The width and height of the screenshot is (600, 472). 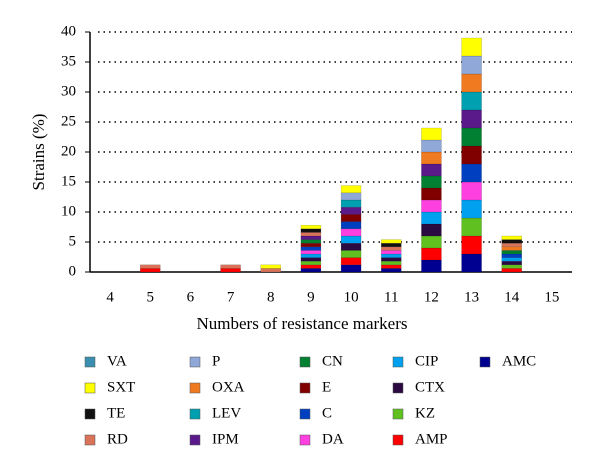 What do you see at coordinates (68, 181) in the screenshot?
I see `y-tick-label: 15` at bounding box center [68, 181].